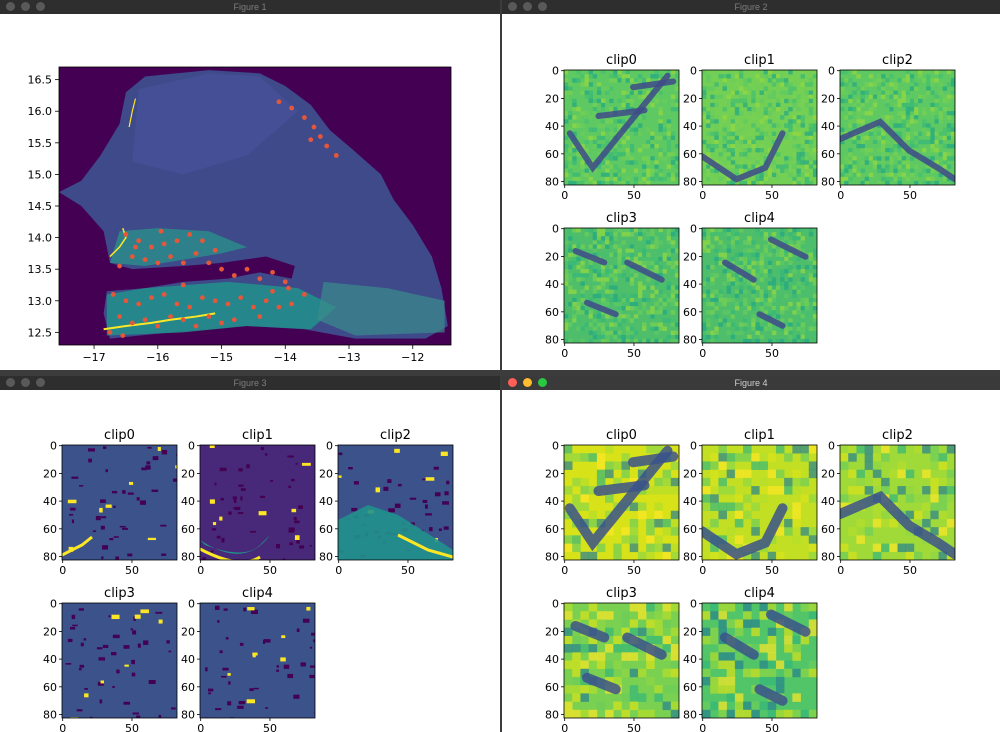  I want to click on panel-image, so click(621, 127).